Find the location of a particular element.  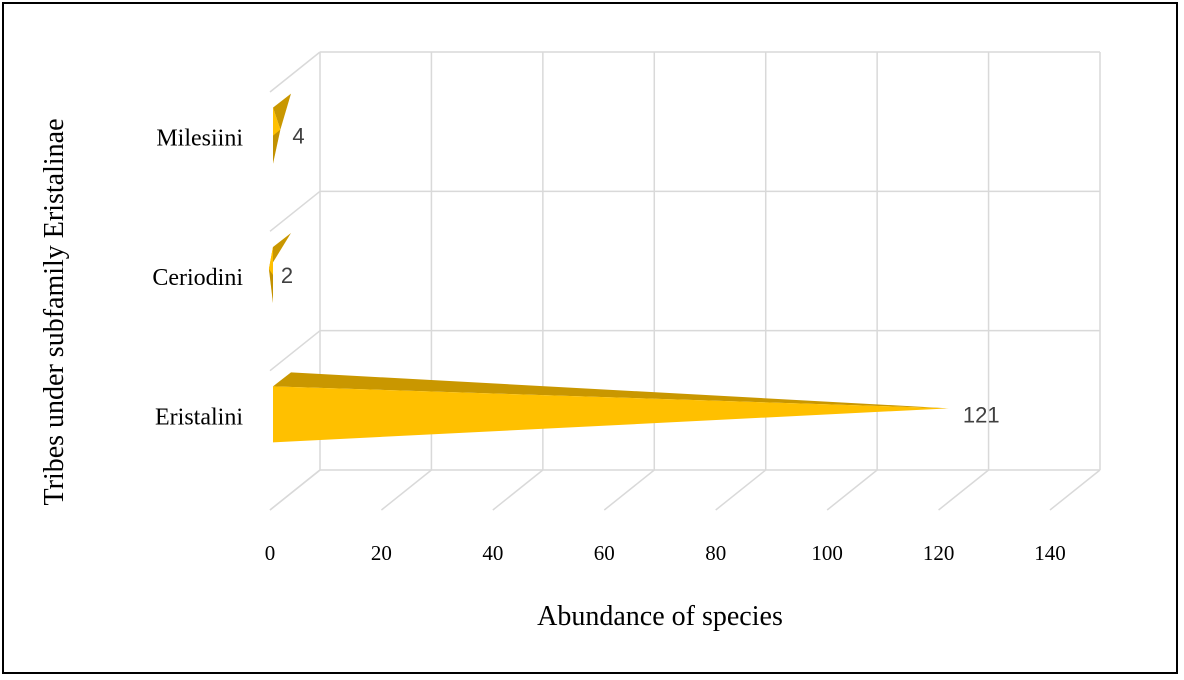

y-axis-title: Tribes under subfamily Eristalinae is located at coordinates (54, 311).